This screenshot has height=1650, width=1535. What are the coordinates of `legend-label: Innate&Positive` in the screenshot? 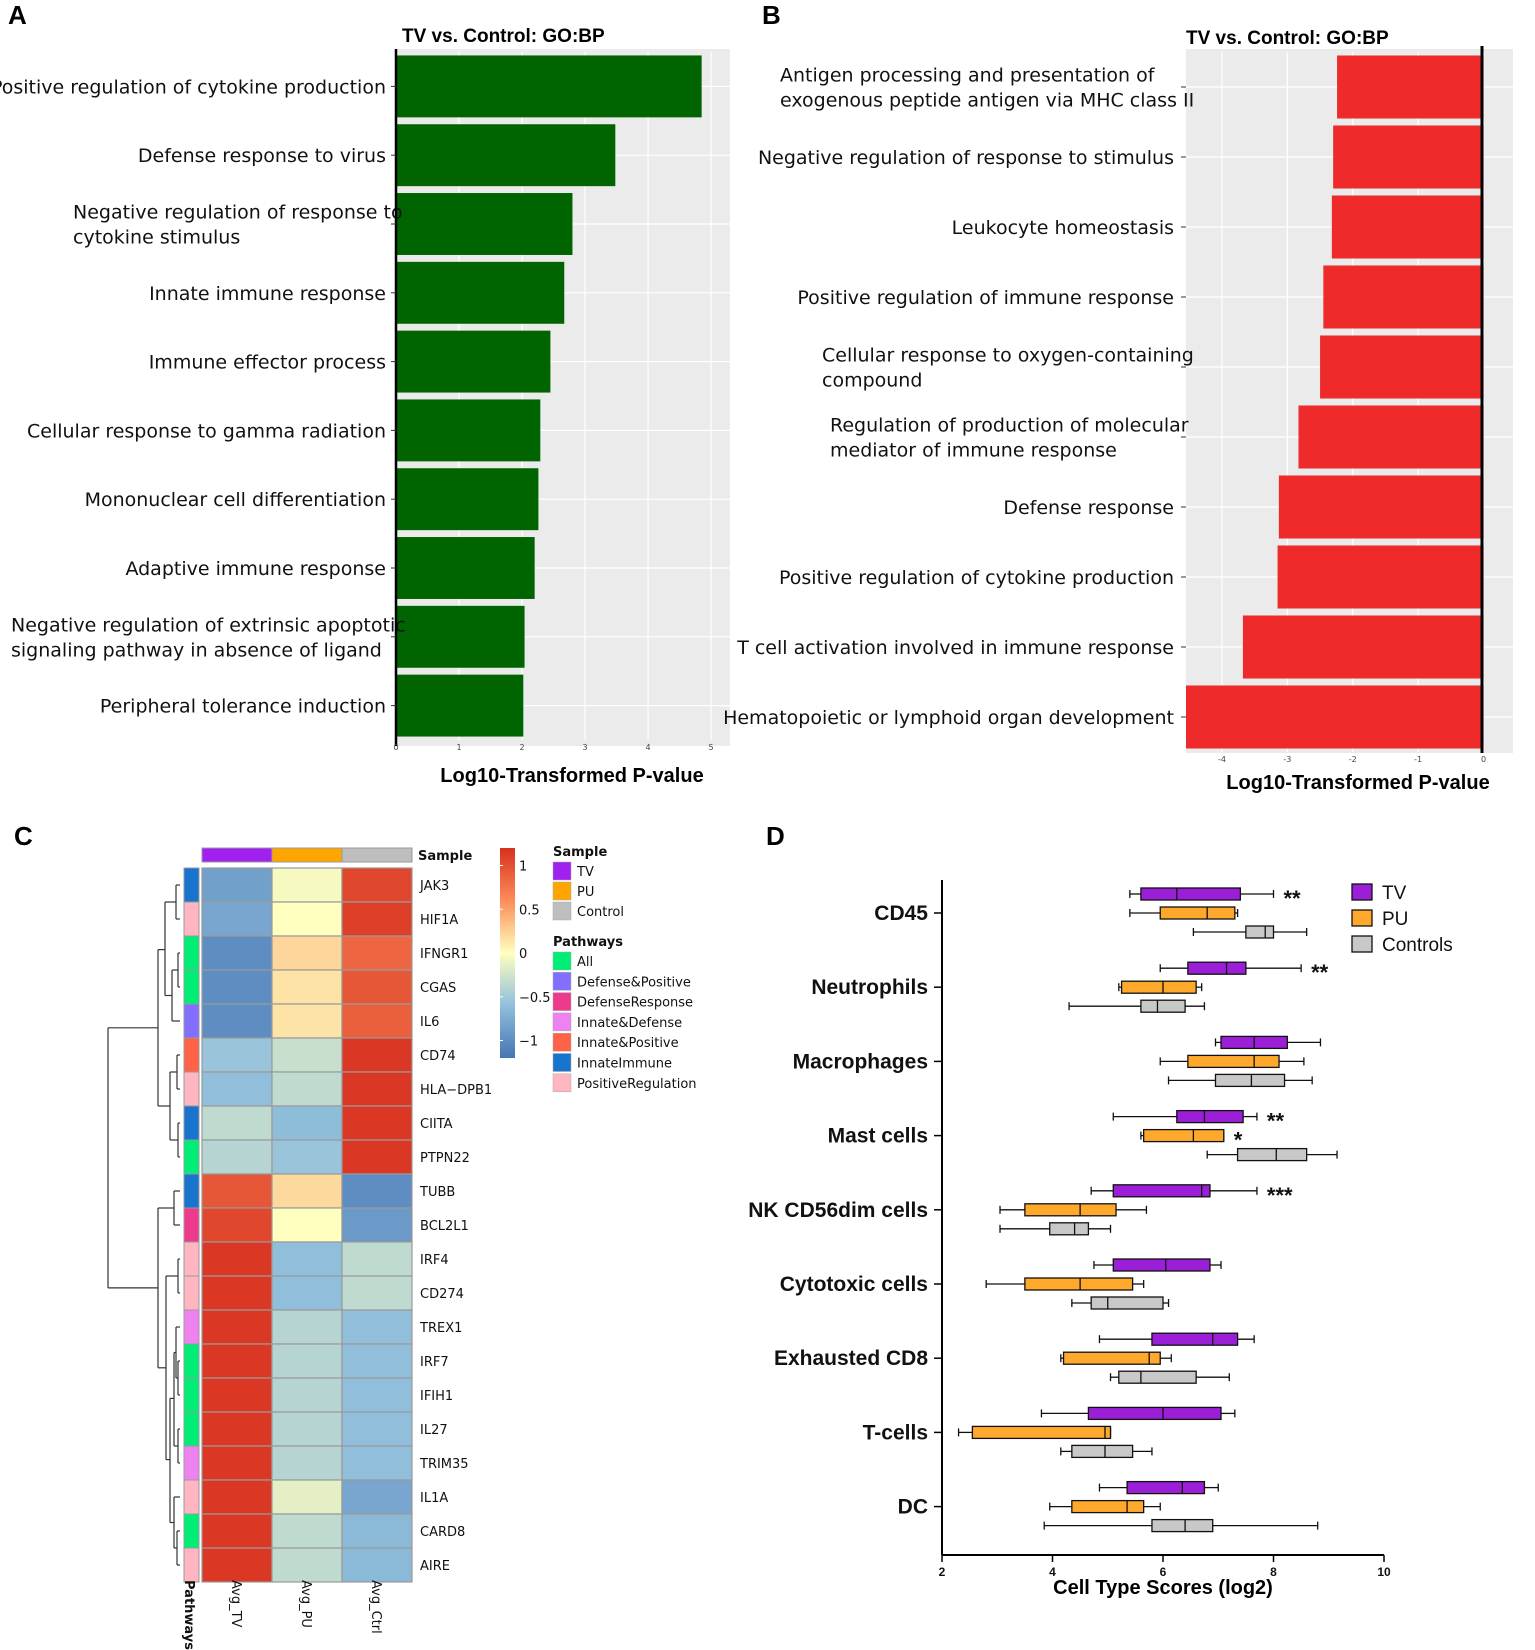 It's located at (628, 1043).